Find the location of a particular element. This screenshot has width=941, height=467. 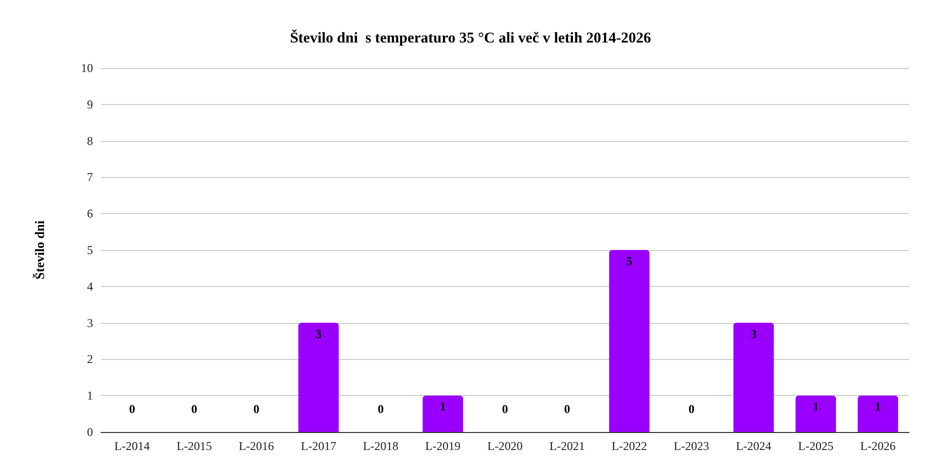

y-tick-label: 3 is located at coordinates (90, 323).